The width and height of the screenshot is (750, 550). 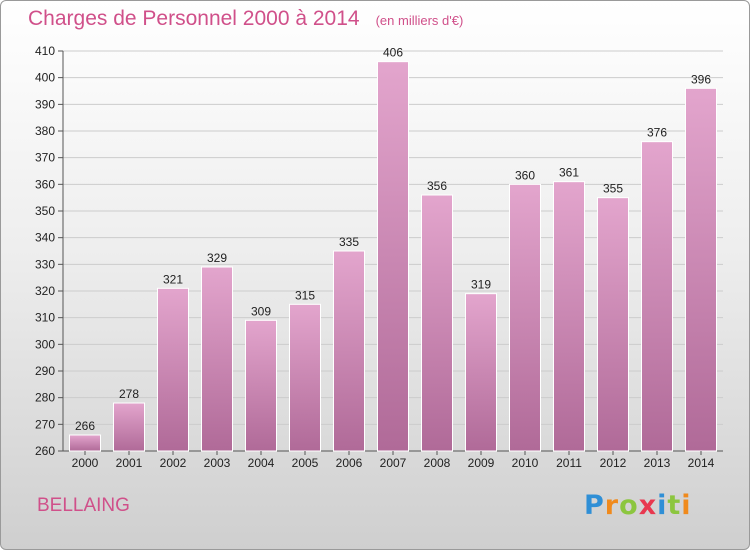 What do you see at coordinates (194, 18) in the screenshot?
I see `chart-title-text: Charges de Personnel 2000 à 2014` at bounding box center [194, 18].